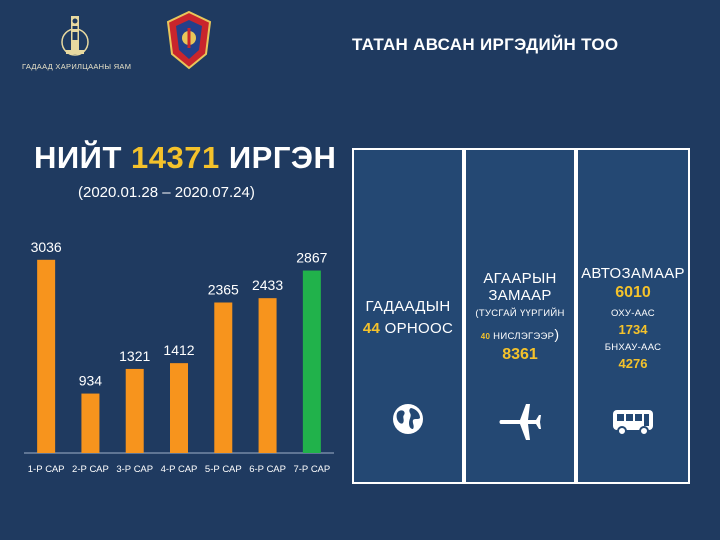 This screenshot has height=540, width=720. I want to click on air-note-suffix: НИСЛЭГЭЭР, so click(524, 336).